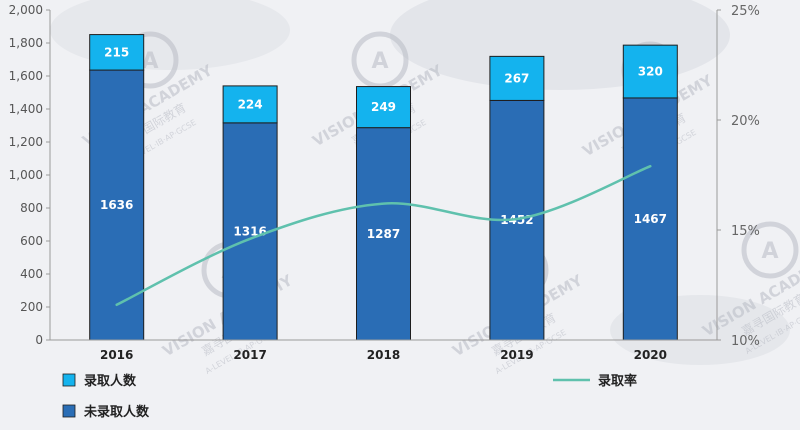 The width and height of the screenshot is (800, 430). What do you see at coordinates (116, 355) in the screenshot?
I see `x-tick-label: 2016` at bounding box center [116, 355].